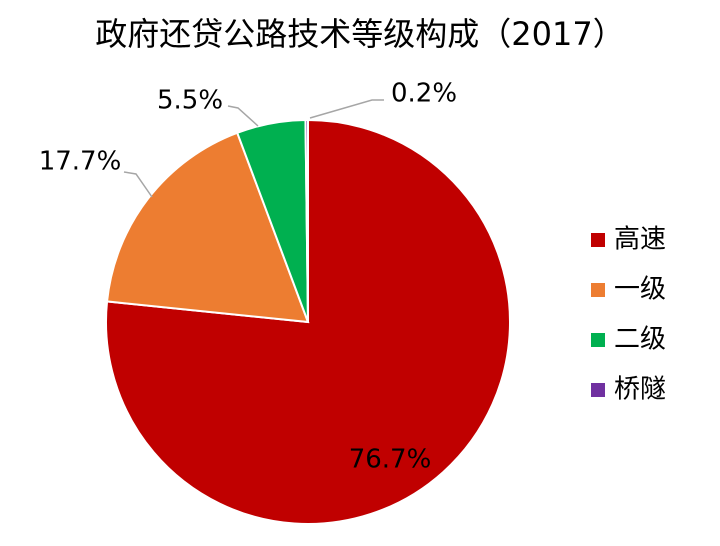  I want to click on data-label: 0.2%, so click(424, 94).